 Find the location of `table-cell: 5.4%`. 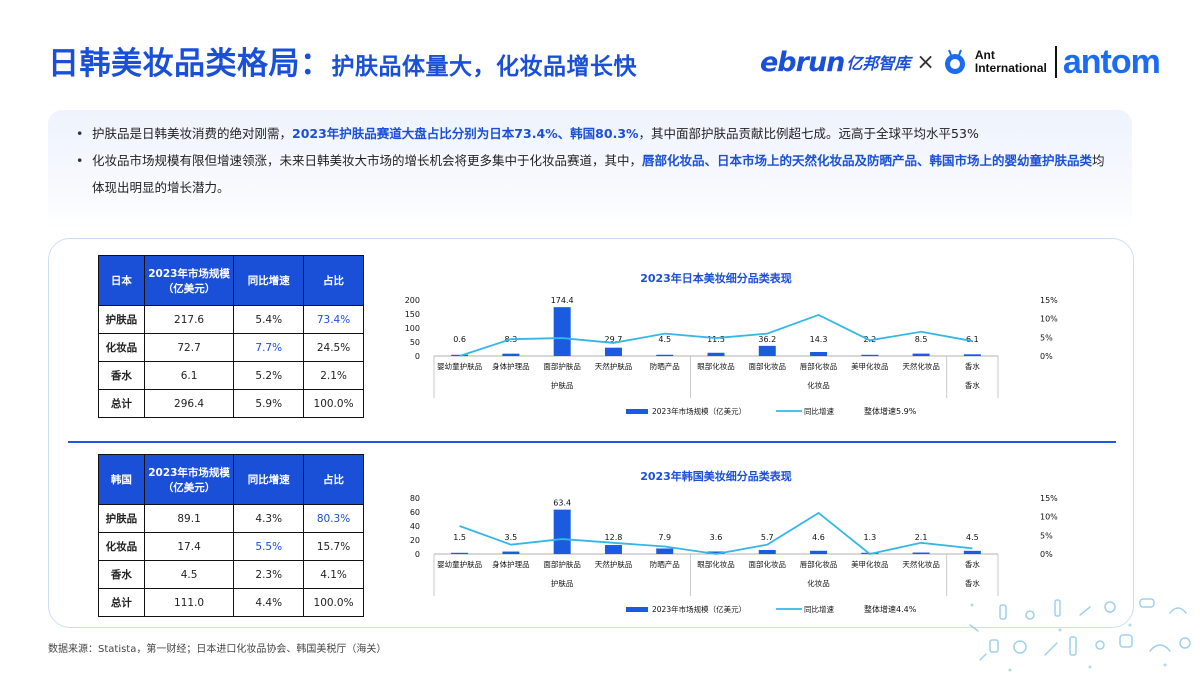

table-cell: 5.4% is located at coordinates (269, 319).